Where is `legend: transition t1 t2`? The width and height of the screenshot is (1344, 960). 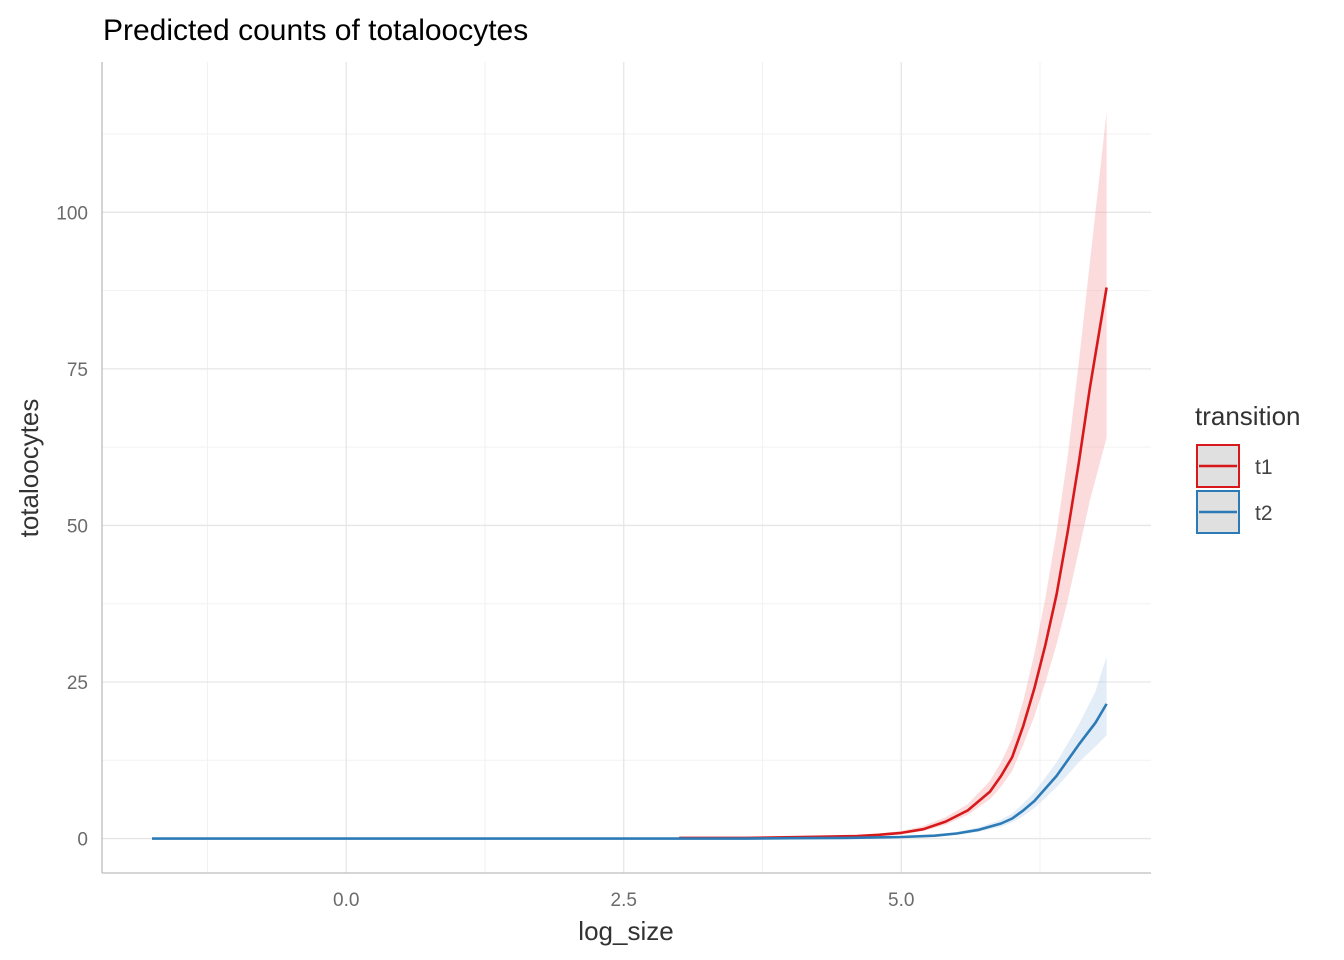 legend: transition t1 t2 is located at coordinates (1248, 467).